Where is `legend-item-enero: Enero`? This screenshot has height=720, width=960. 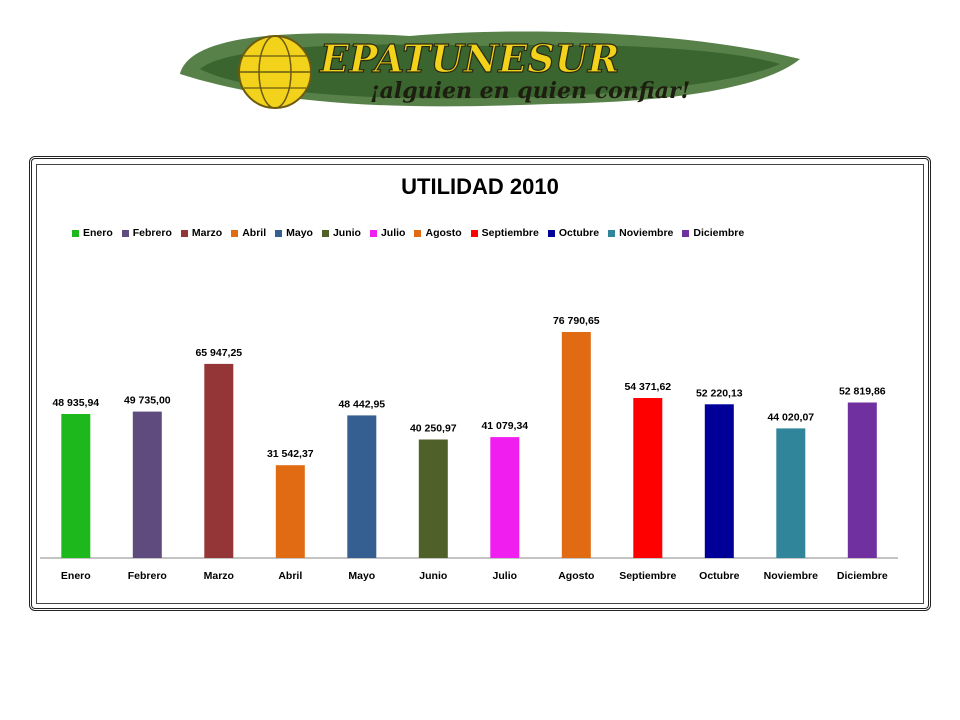
legend-item-enero: Enero is located at coordinates (92, 233).